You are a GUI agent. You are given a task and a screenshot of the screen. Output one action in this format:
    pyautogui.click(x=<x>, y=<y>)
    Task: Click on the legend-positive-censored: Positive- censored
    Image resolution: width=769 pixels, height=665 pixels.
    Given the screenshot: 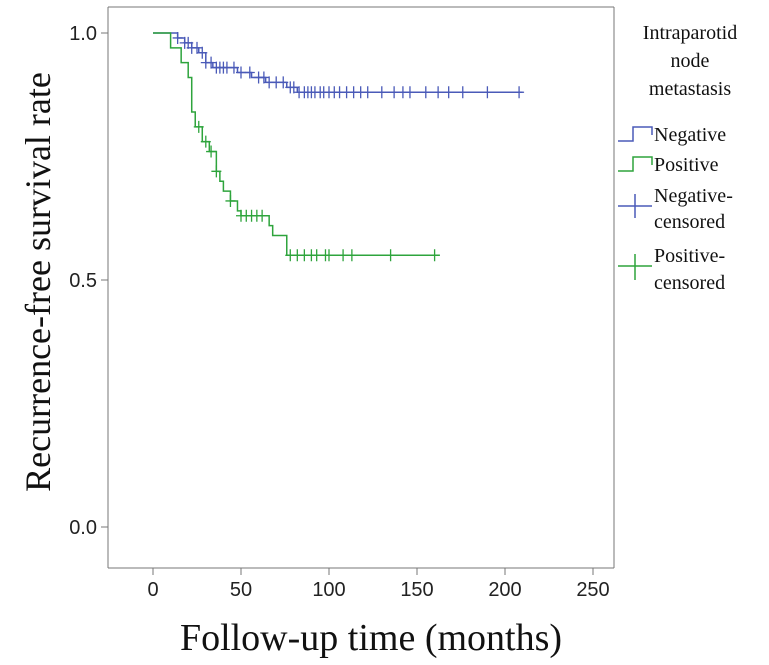 What is the action you would take?
    pyautogui.click(x=671, y=269)
    